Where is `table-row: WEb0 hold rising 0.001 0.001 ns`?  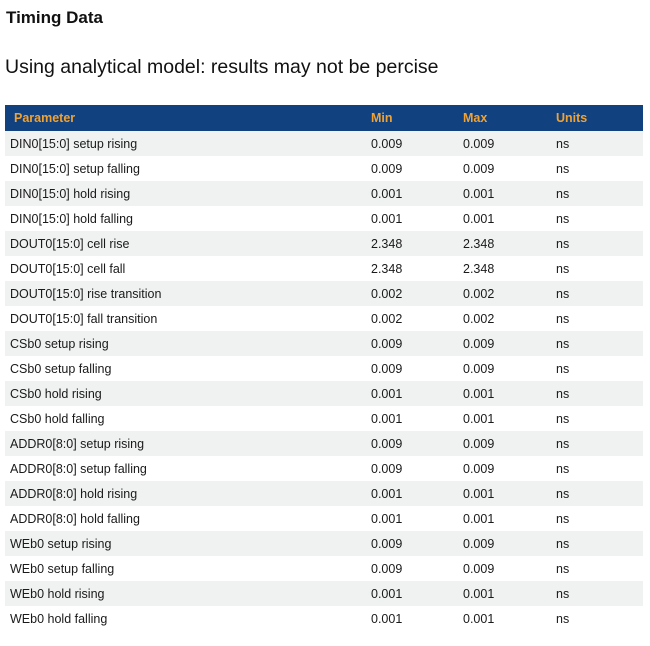
table-row: WEb0 hold rising 0.001 0.001 ns is located at coordinates (324, 593).